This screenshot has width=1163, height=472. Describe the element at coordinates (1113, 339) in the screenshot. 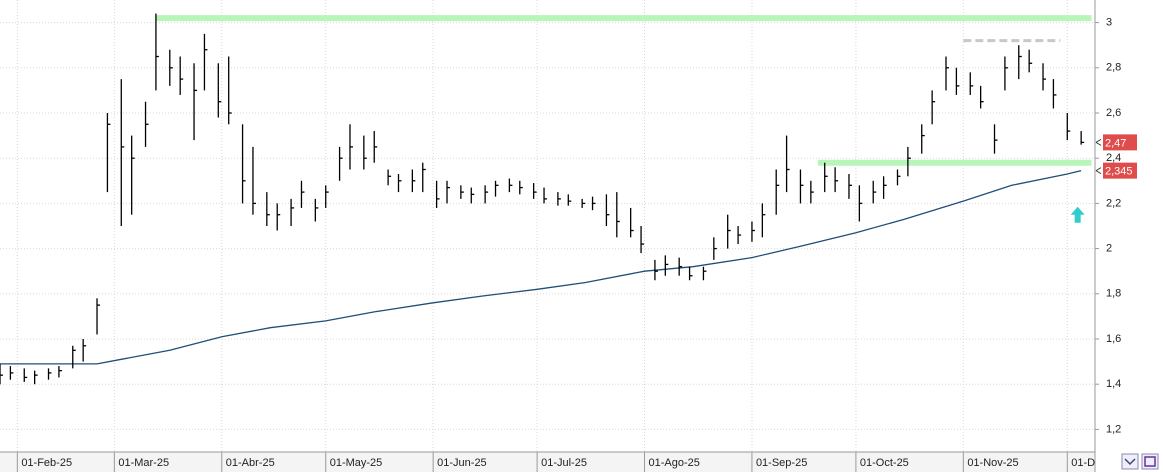

I see `y-tick-label: 1,6` at that location.